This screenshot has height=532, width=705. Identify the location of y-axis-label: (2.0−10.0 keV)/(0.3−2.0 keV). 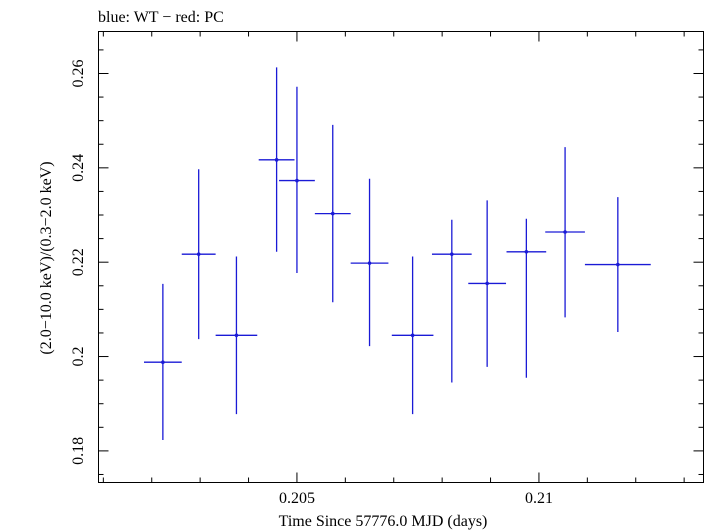
(46, 257).